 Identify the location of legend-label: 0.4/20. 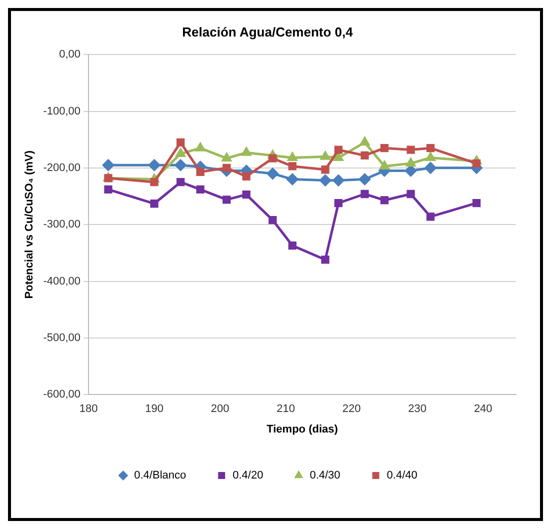
(248, 476).